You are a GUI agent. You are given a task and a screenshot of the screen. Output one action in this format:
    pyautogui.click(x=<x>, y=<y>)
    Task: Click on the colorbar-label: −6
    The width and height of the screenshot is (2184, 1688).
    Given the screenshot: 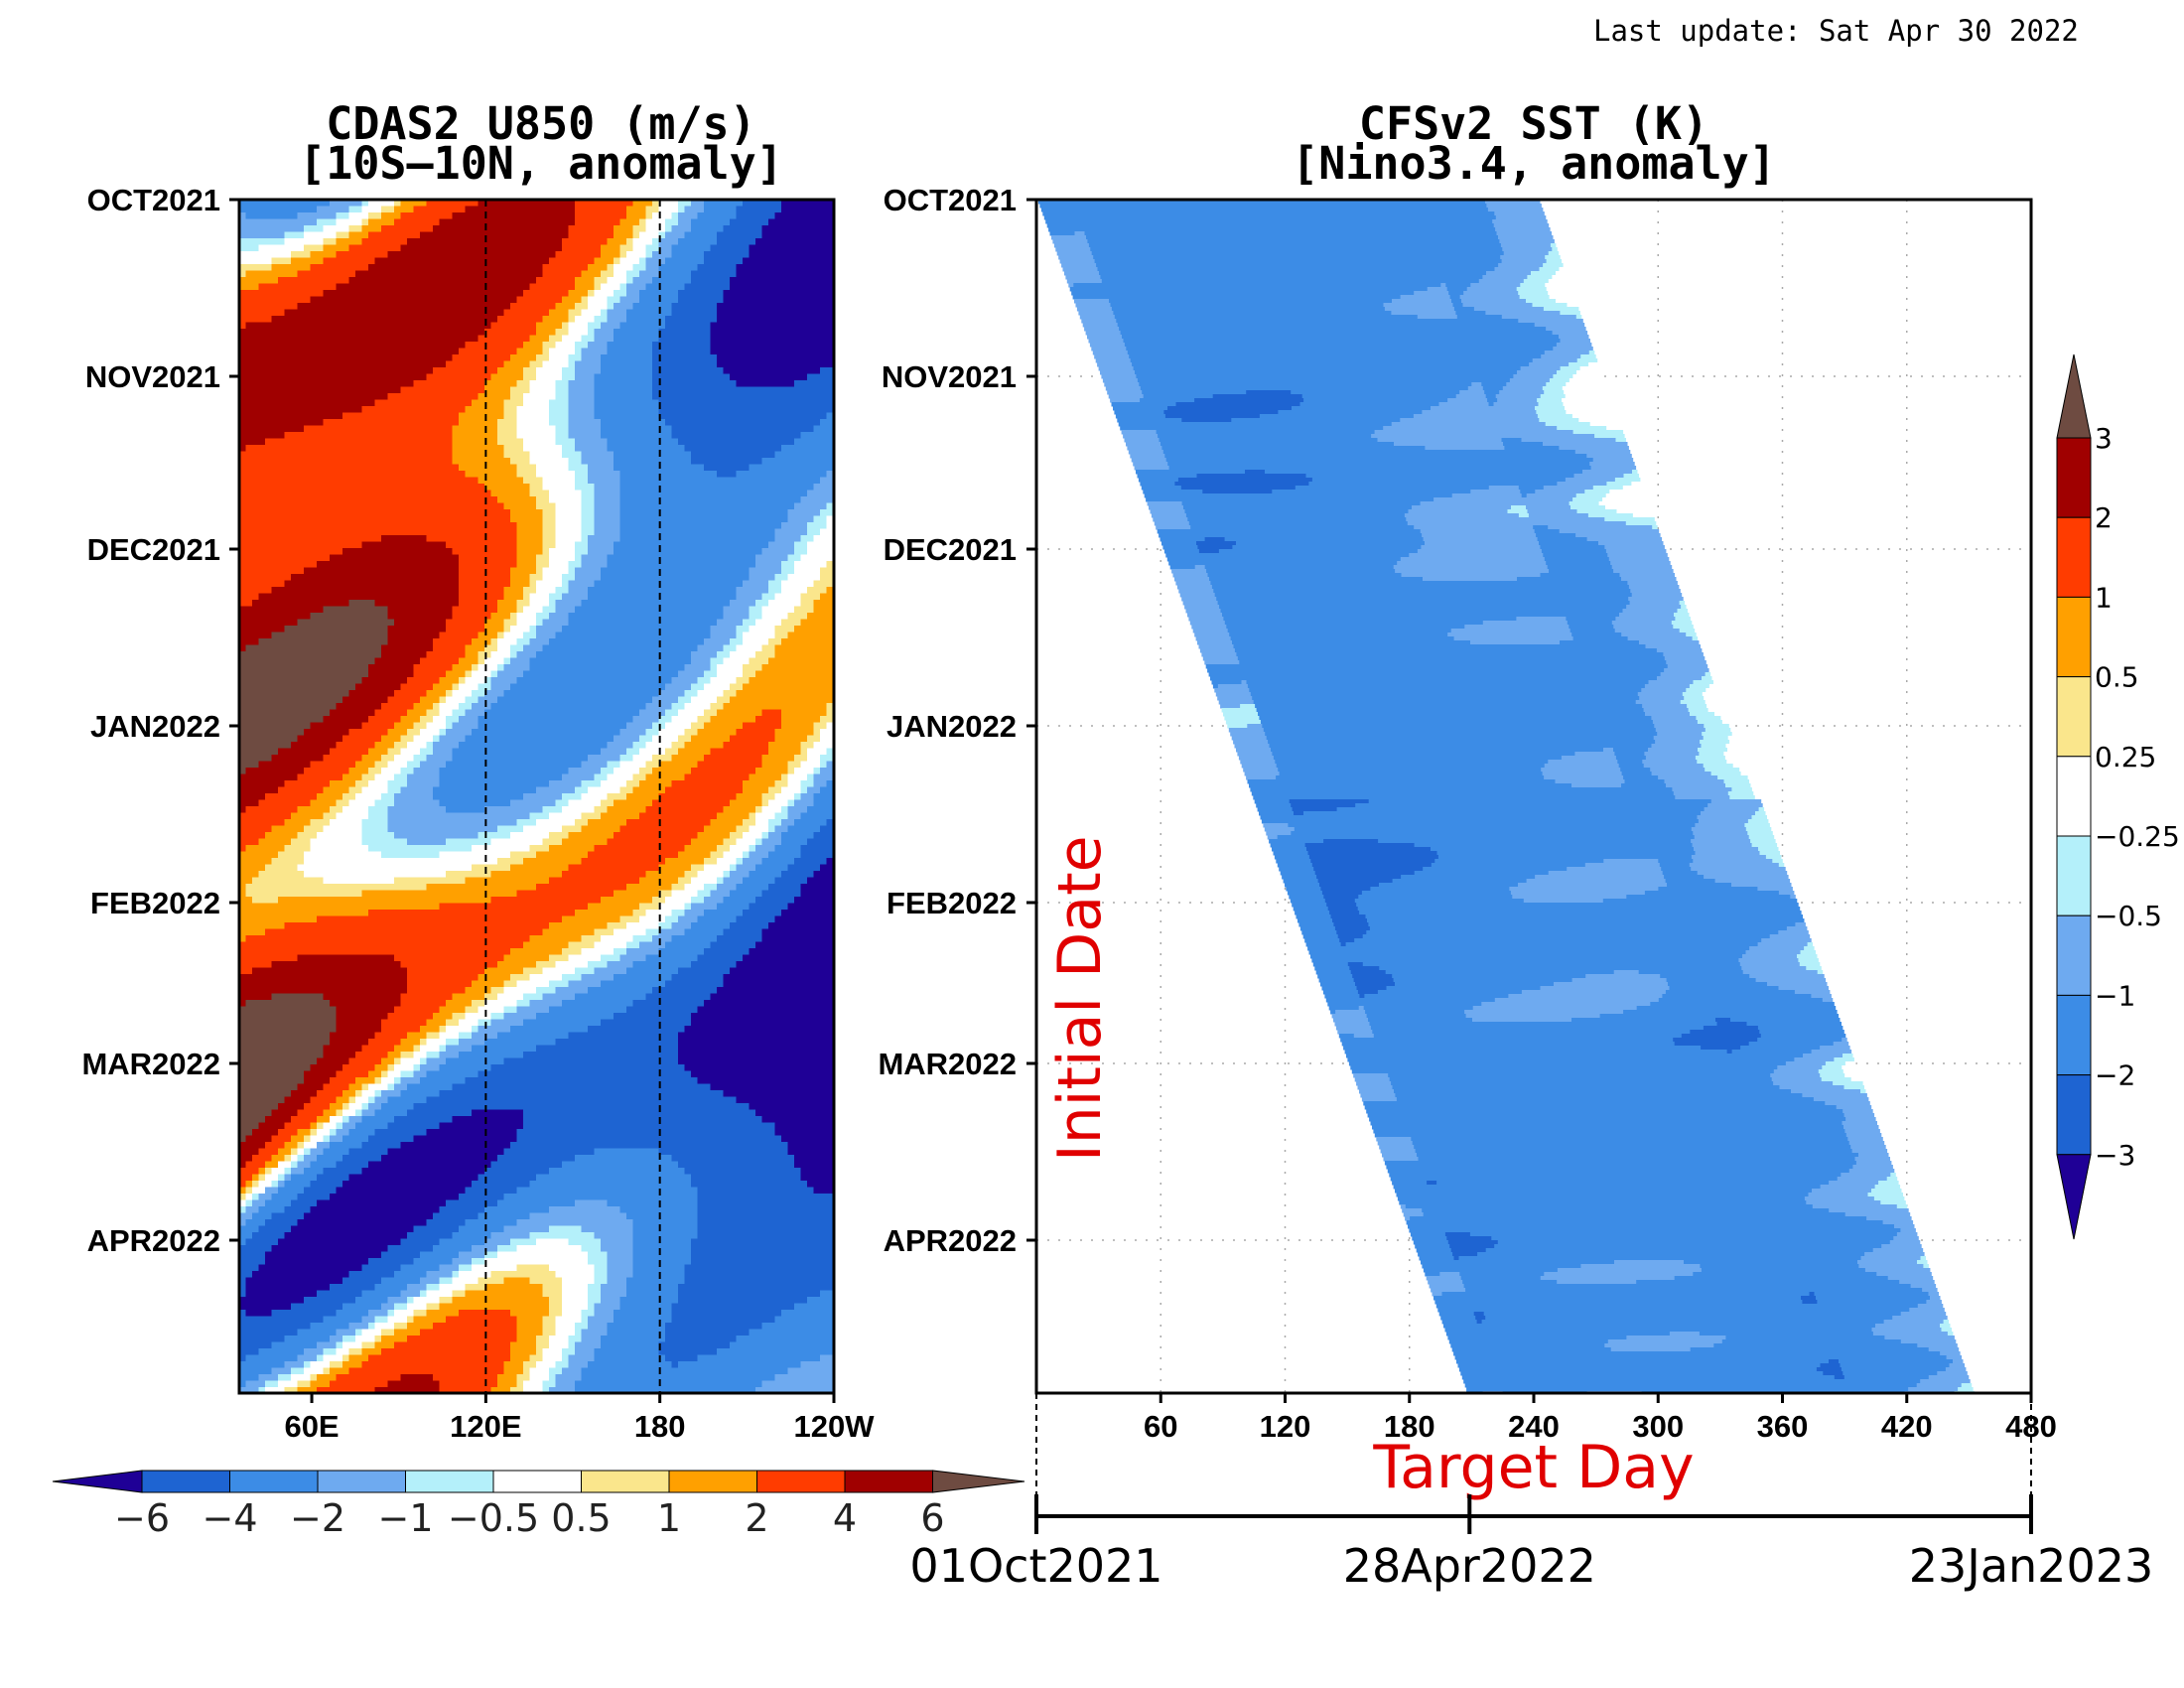 What is the action you would take?
    pyautogui.click(x=142, y=1518)
    